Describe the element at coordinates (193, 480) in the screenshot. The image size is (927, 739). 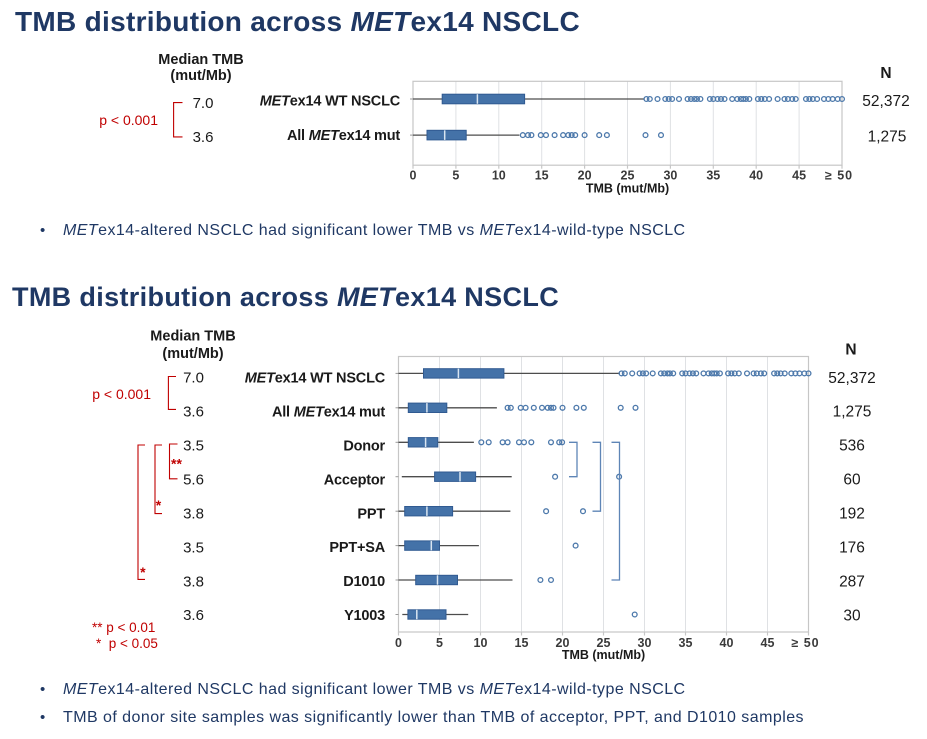
I see `svg-text: 5.6` at that location.